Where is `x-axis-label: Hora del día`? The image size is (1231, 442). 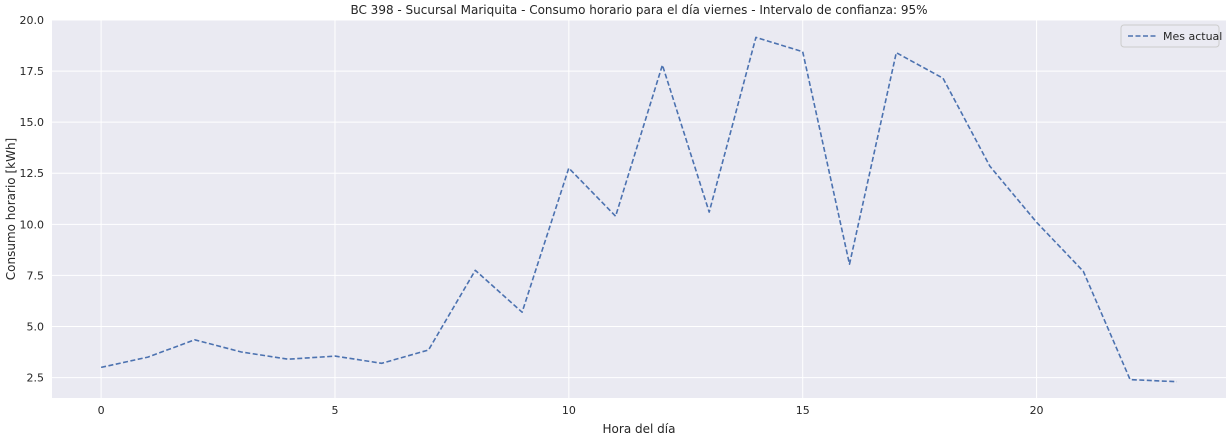
x-axis-label: Hora del día is located at coordinates (639, 429).